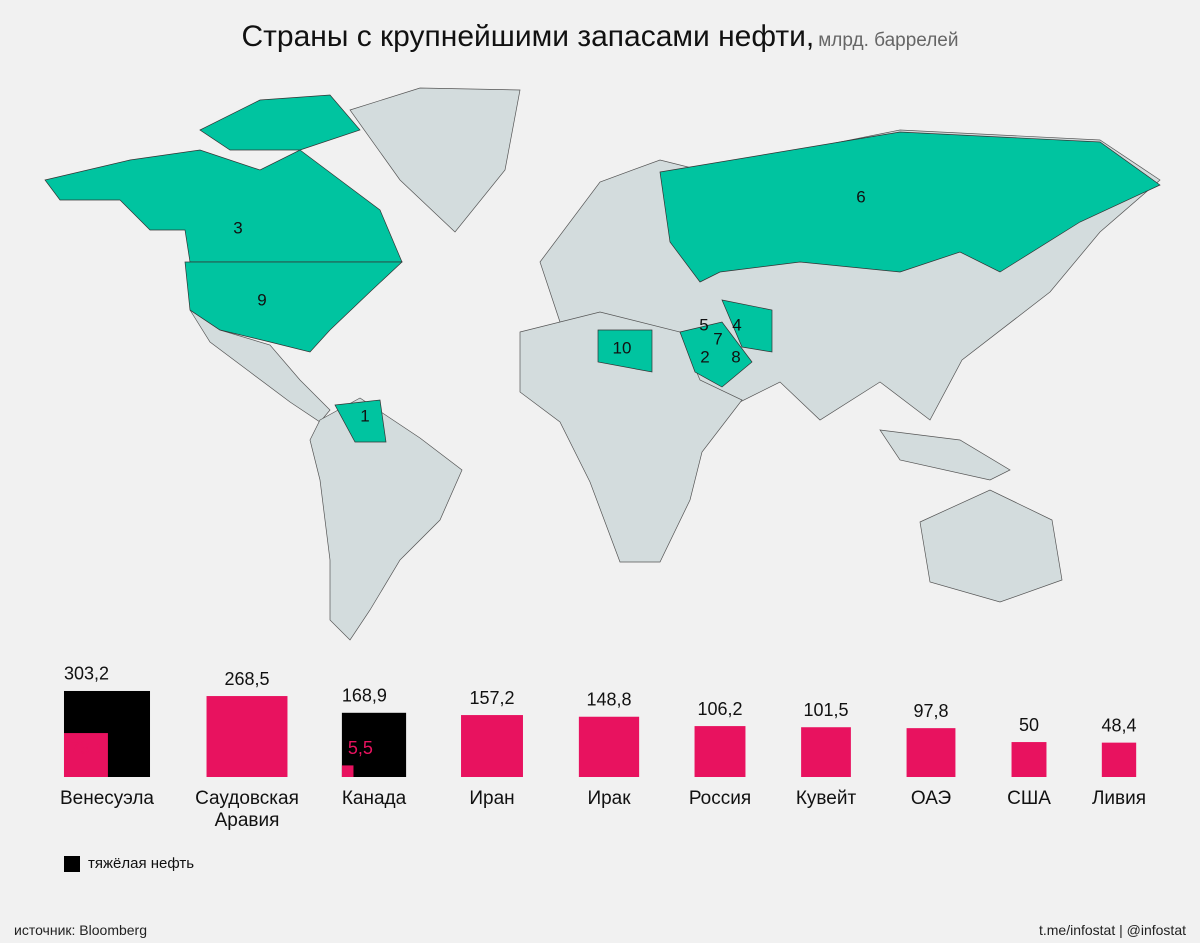 This screenshot has height=943, width=1200. Describe the element at coordinates (1119, 798) in the screenshot. I see `category-label: Ливия` at that location.